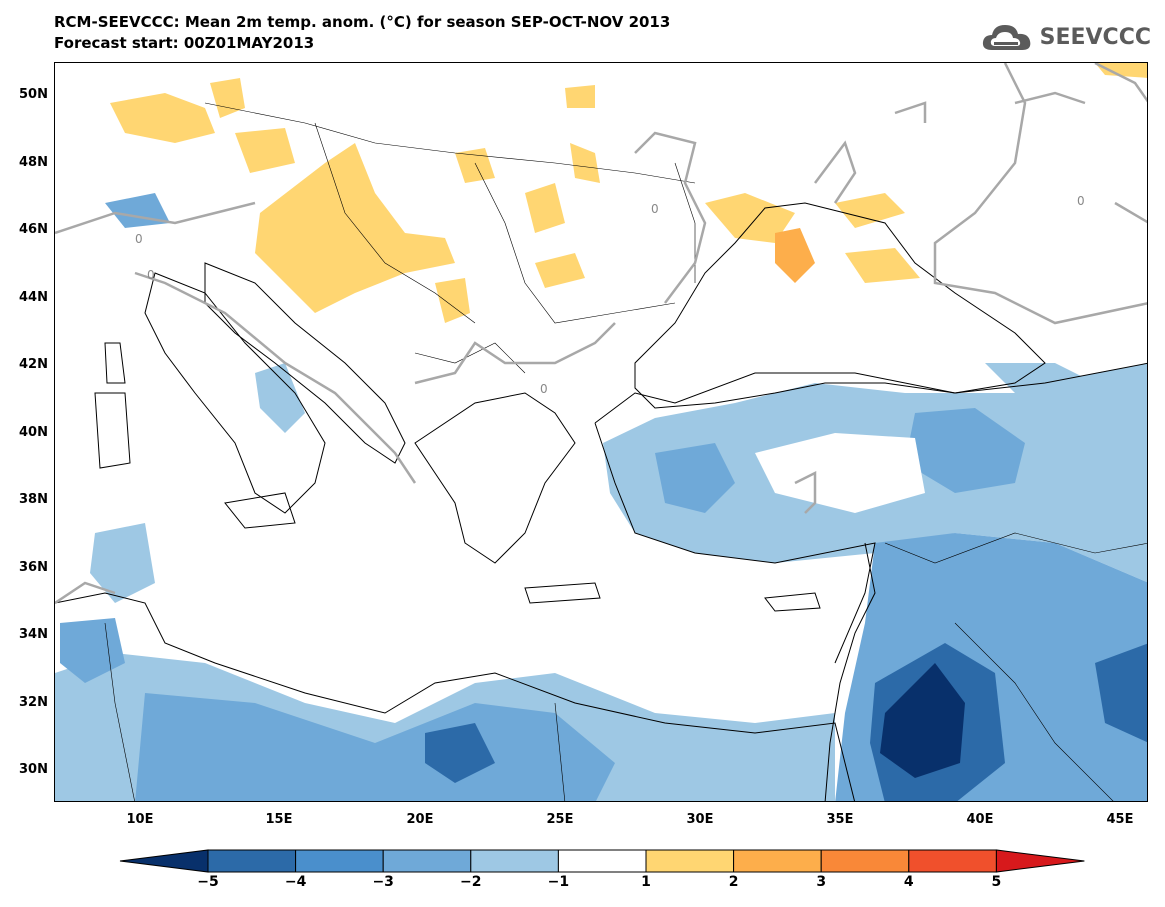 The image size is (1165, 907). Describe the element at coordinates (92, 650) in the screenshot. I see `anomaly-field-west-africa` at that location.